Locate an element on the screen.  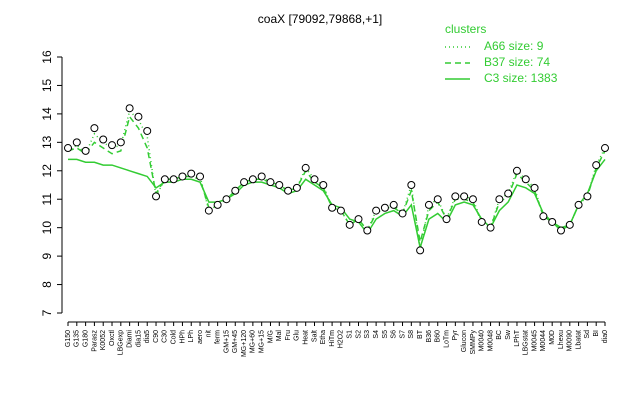
x-tick-label: dia5 is located at coordinates (147, 336).